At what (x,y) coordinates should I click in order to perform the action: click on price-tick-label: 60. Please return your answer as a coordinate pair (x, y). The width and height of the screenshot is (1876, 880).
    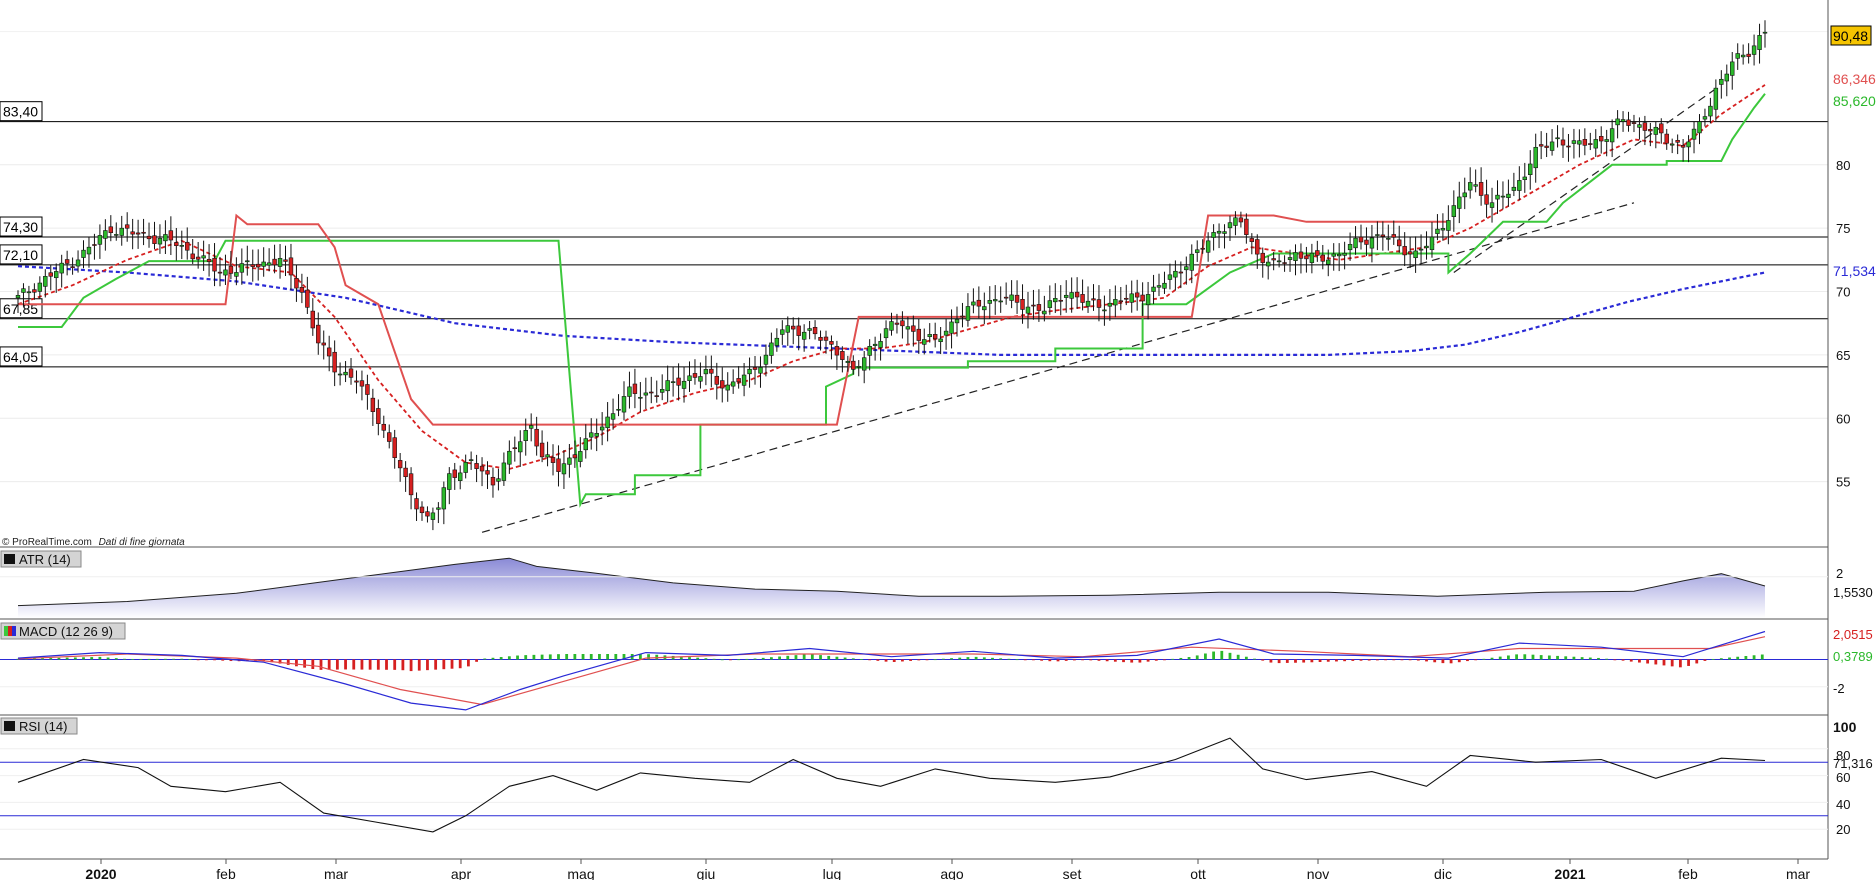
    Looking at the image, I should click on (1843, 418).